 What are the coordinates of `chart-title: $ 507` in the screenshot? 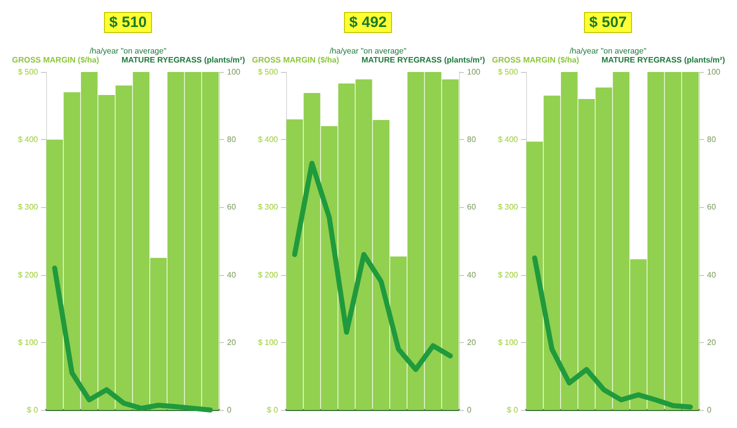 It's located at (608, 22).